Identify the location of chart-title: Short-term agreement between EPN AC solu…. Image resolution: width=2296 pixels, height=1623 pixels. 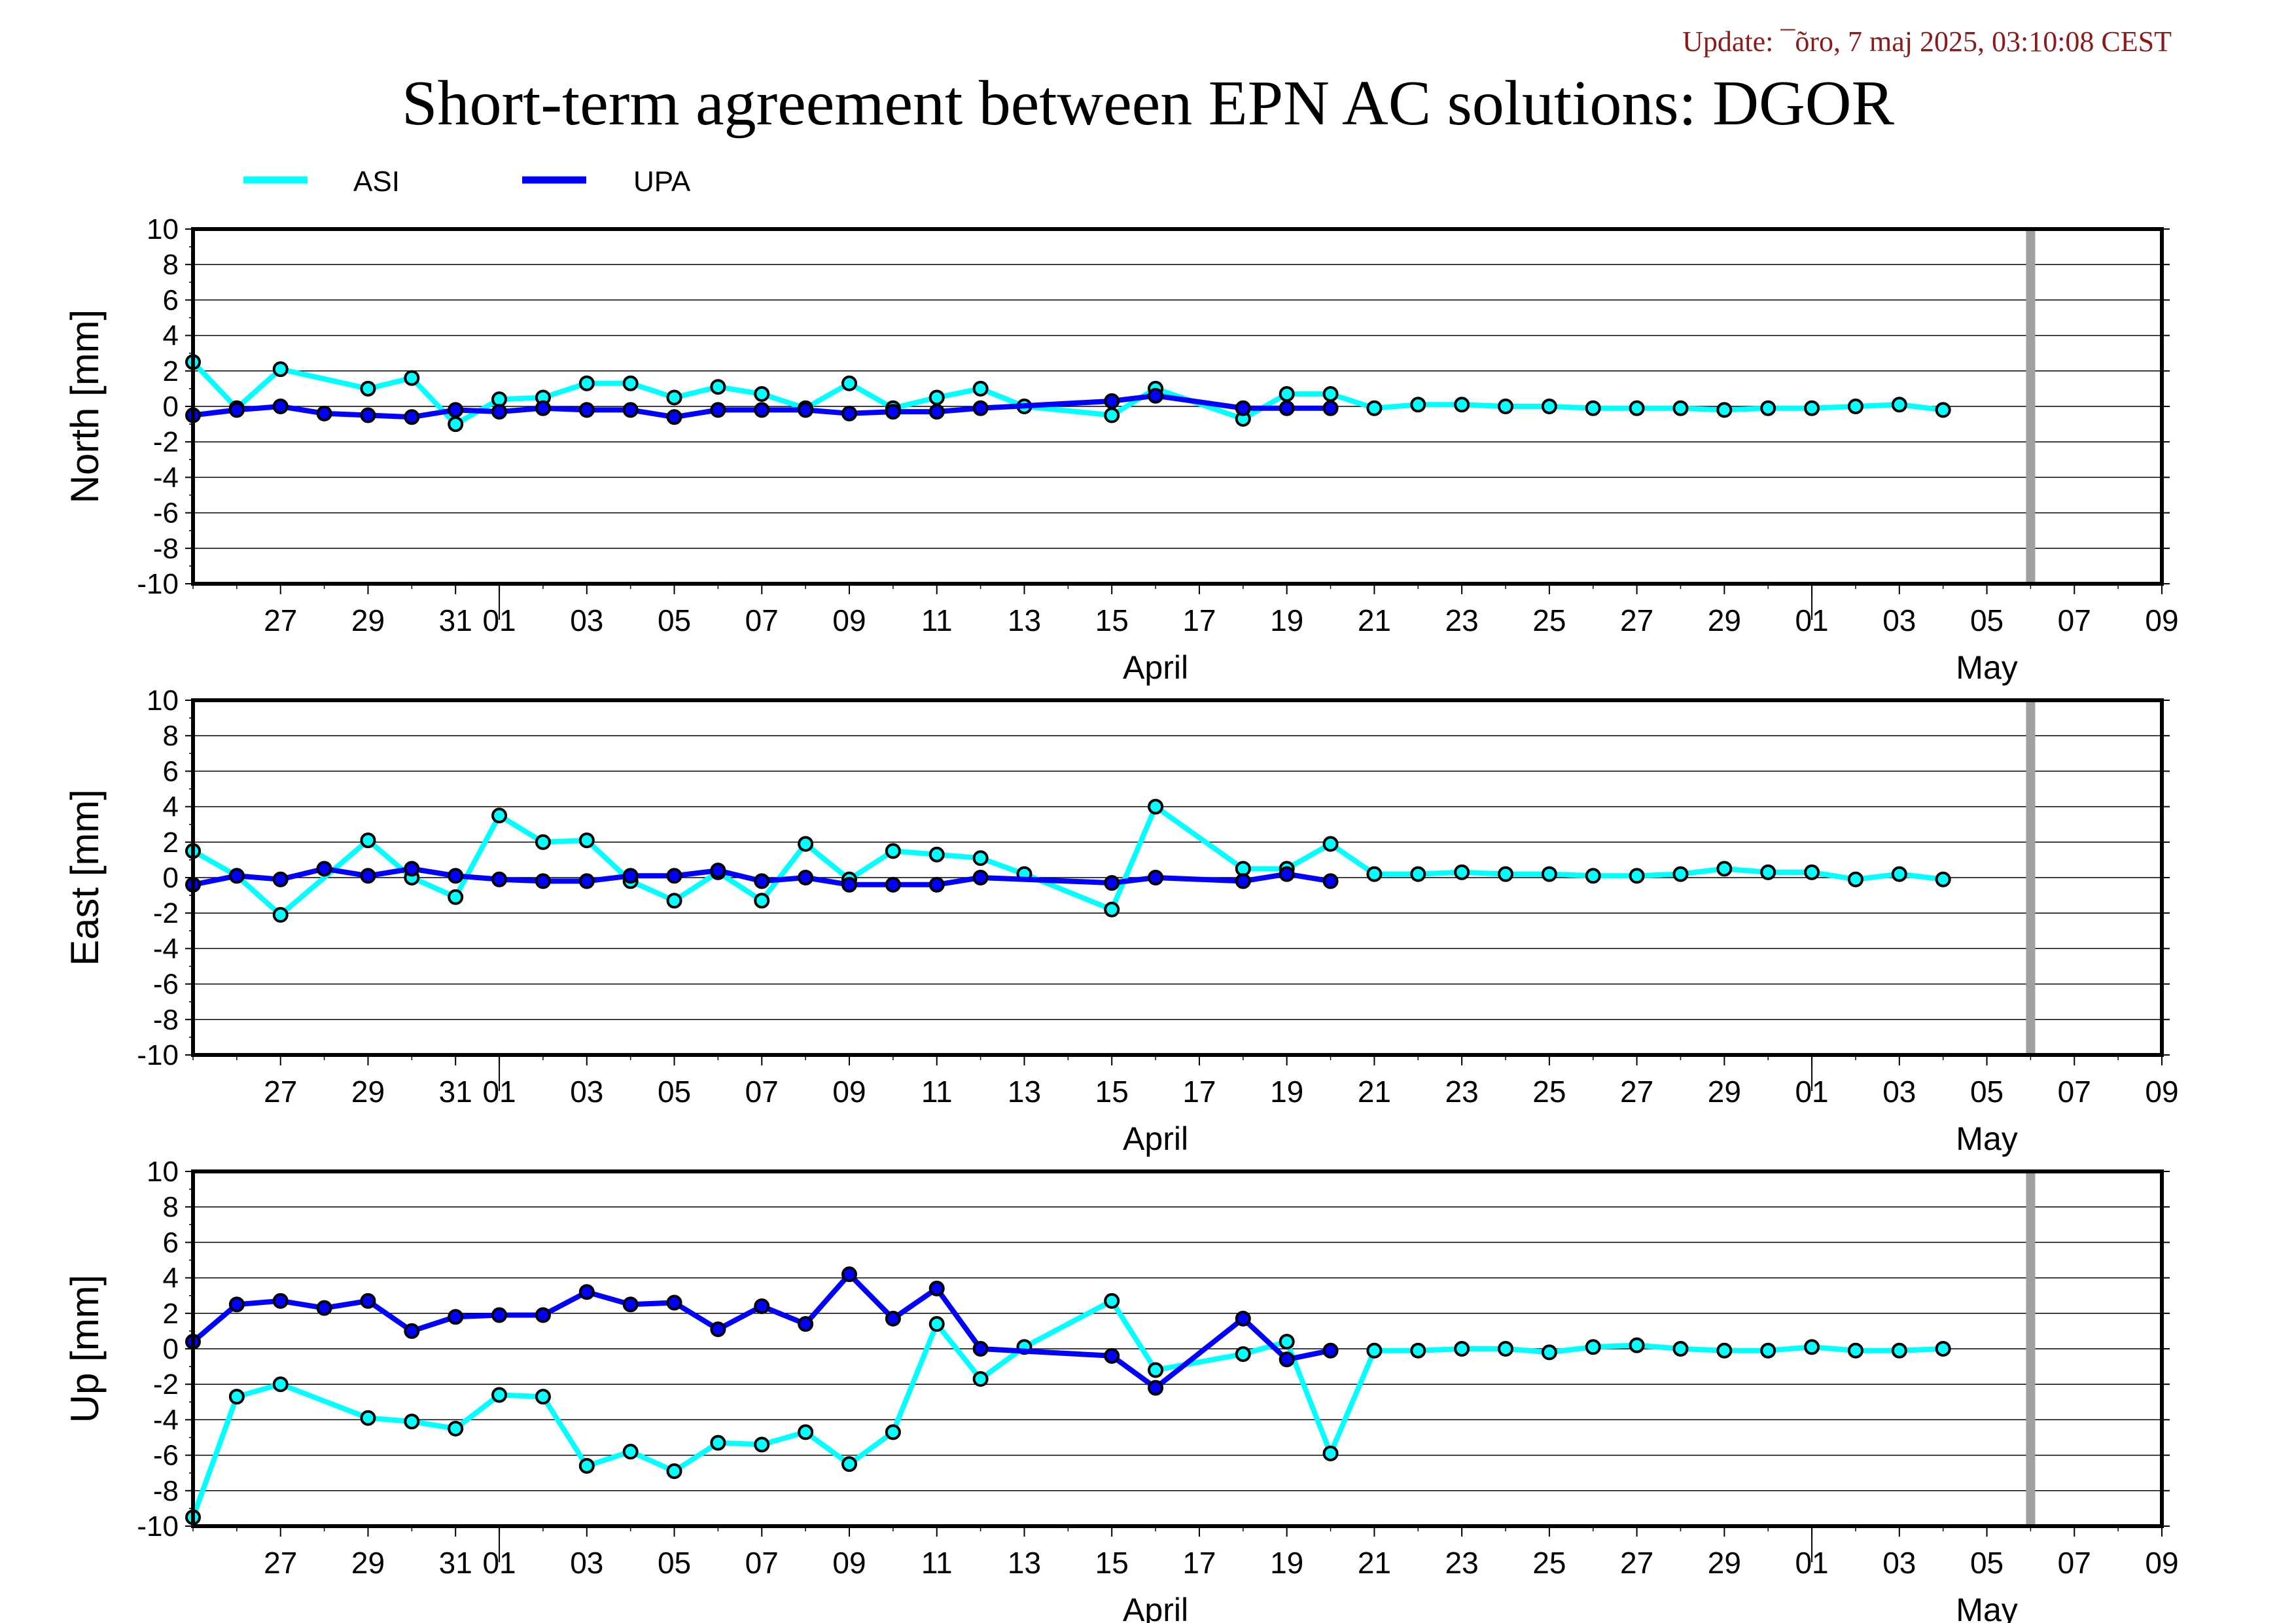
(1148, 104).